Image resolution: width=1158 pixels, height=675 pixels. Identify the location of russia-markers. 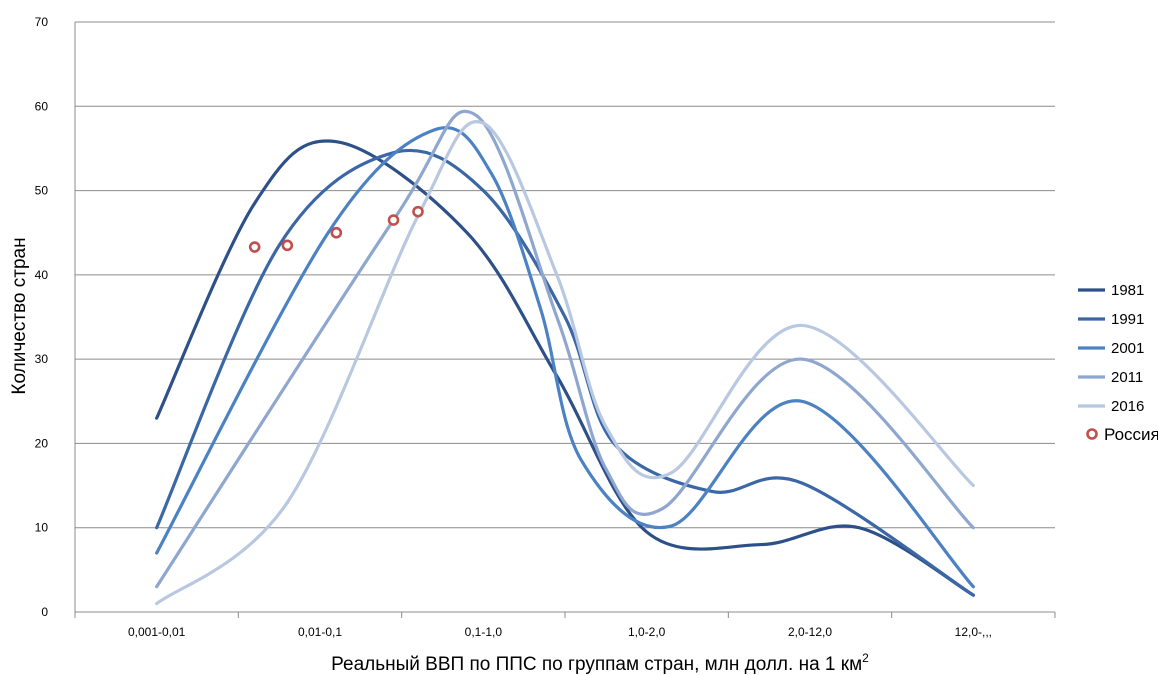
(336, 229).